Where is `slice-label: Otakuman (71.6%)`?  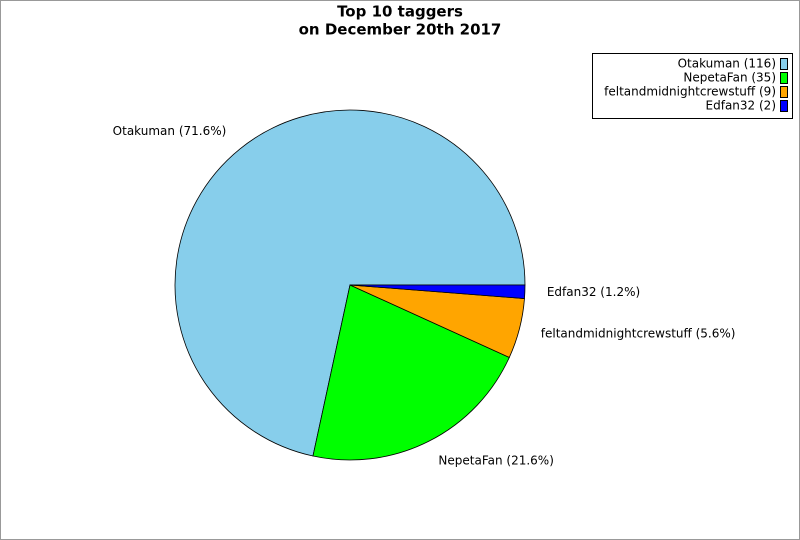 slice-label: Otakuman (71.6%) is located at coordinates (170, 131).